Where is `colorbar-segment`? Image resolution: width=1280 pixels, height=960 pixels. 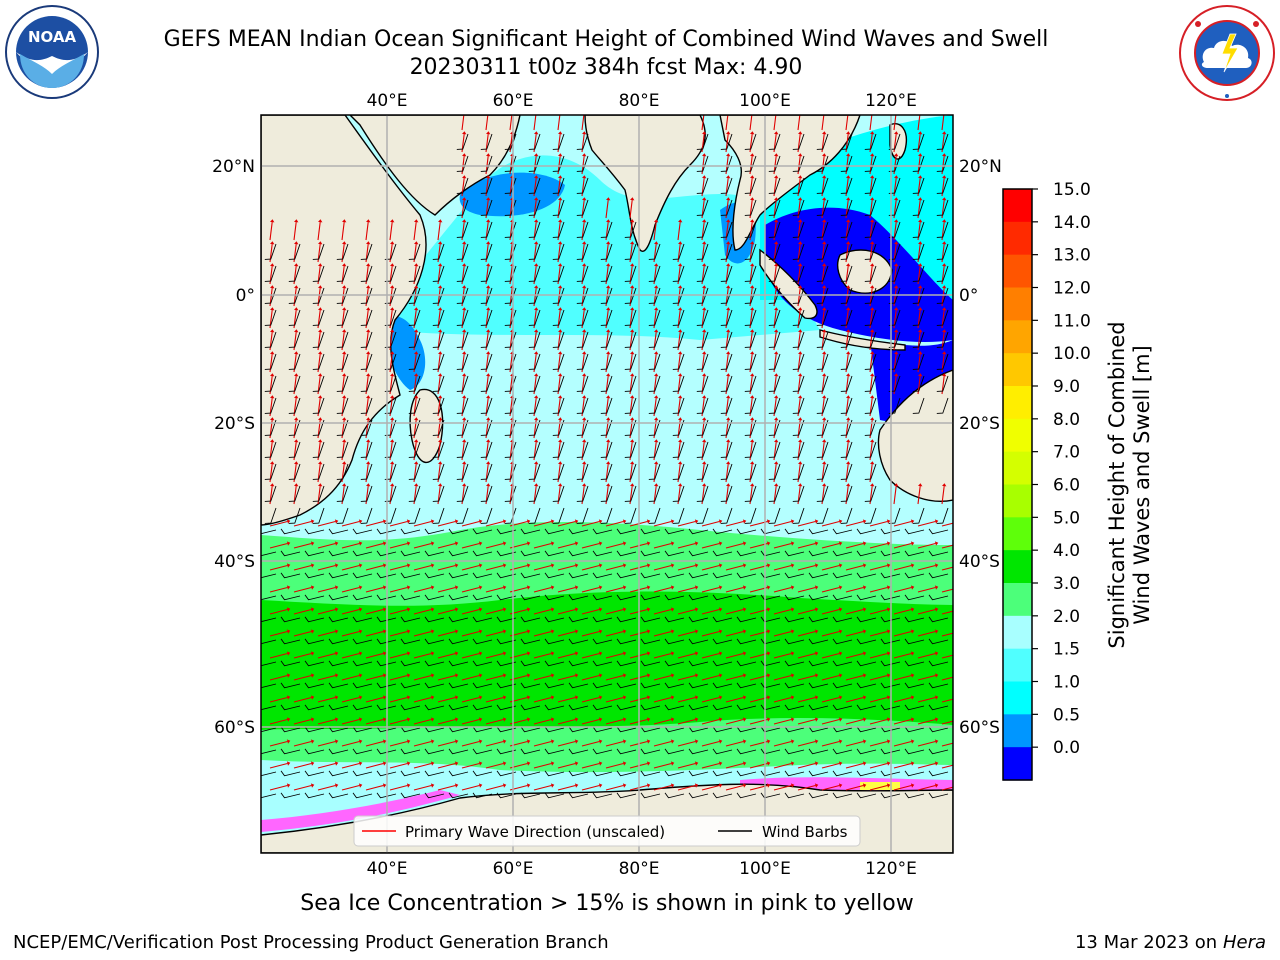 colorbar-segment is located at coordinates (1017, 698).